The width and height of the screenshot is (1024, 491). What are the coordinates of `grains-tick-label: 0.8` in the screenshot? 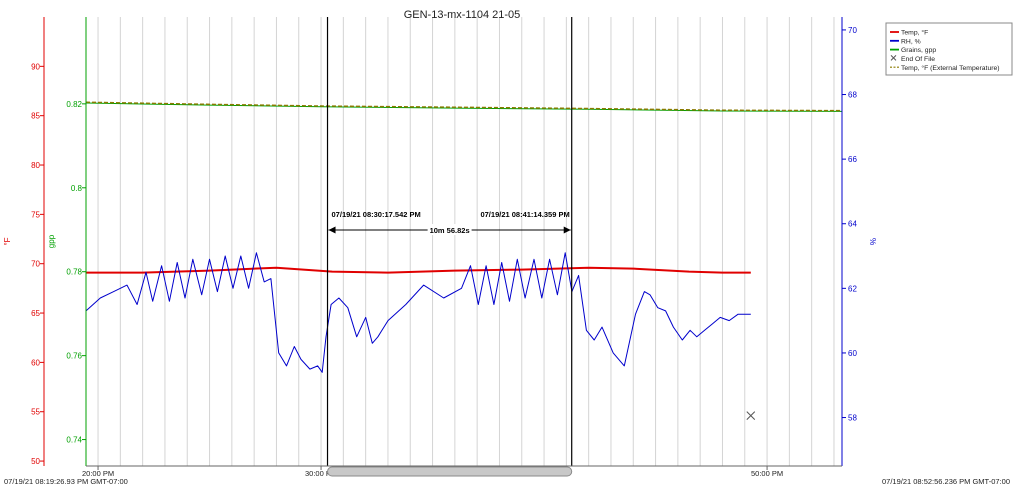 It's located at (77, 188).